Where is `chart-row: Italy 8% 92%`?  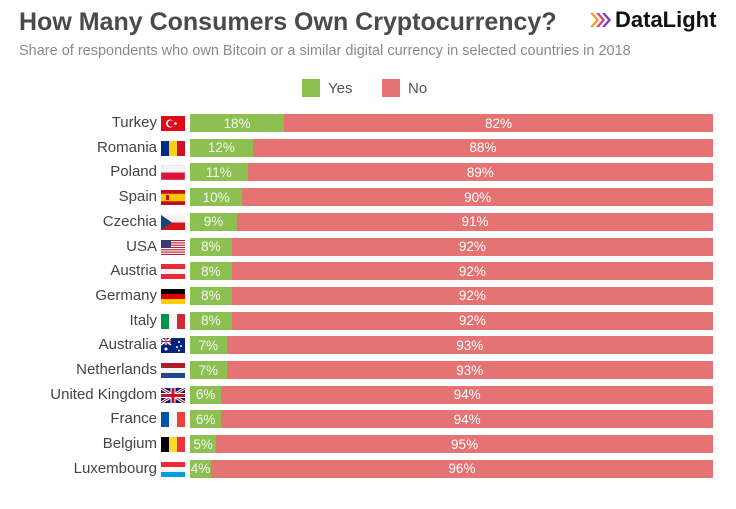 chart-row: Italy 8% 92% is located at coordinates (368, 321).